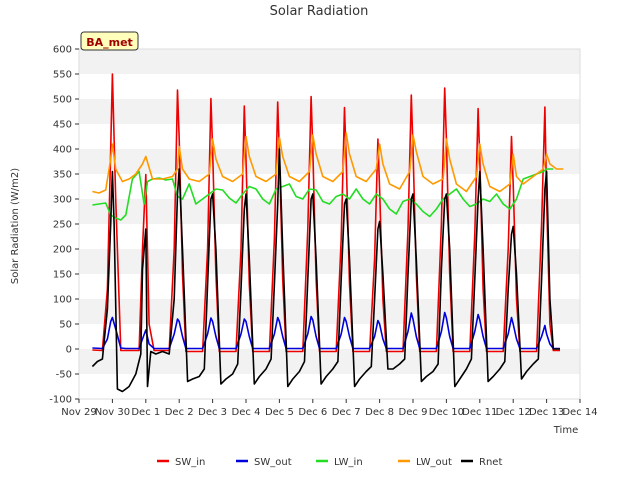 The width and height of the screenshot is (640, 480). Describe the element at coordinates (273, 462) in the screenshot. I see `legend-label: SW_out` at that location.